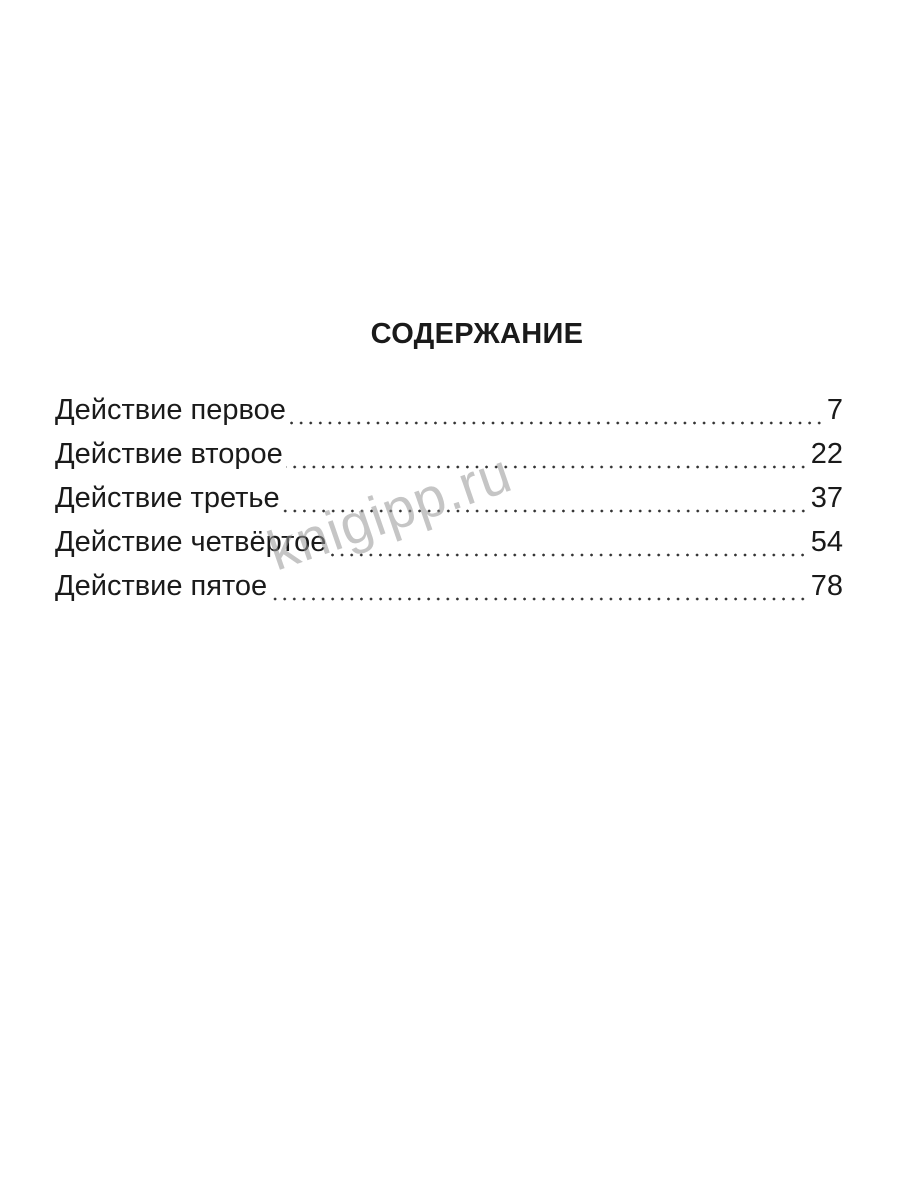 The image size is (900, 1200). Describe the element at coordinates (169, 454) in the screenshot. I see `toc-entry-label: Действие второе` at that location.